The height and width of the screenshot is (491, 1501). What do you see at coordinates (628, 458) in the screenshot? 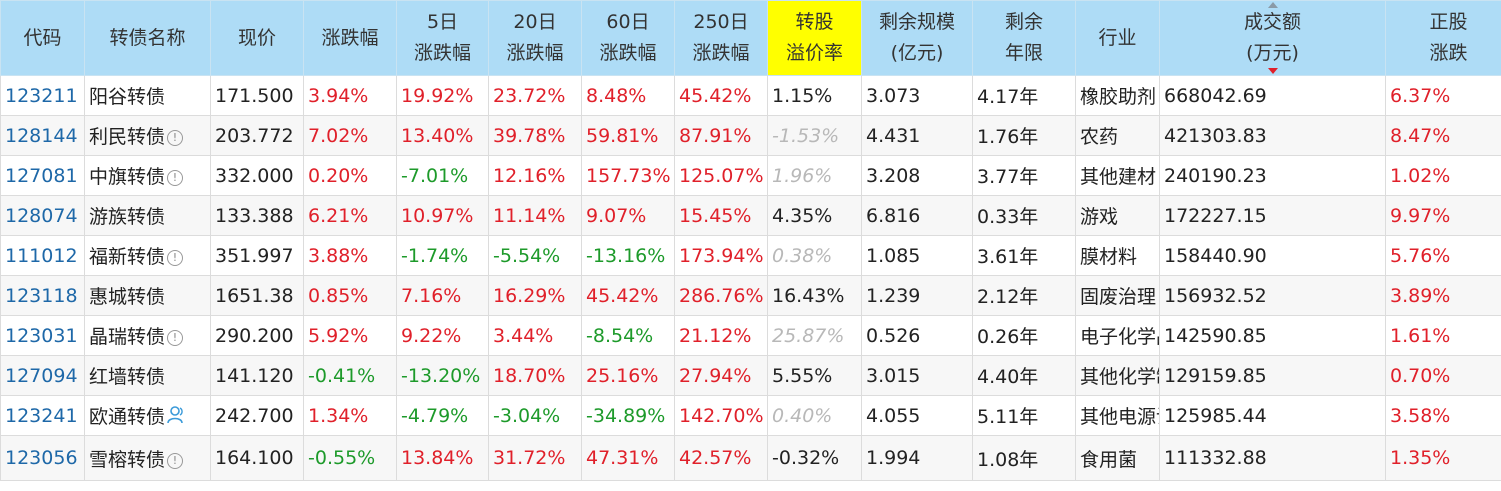
I see `change-60d-value: 47.31%` at bounding box center [628, 458].